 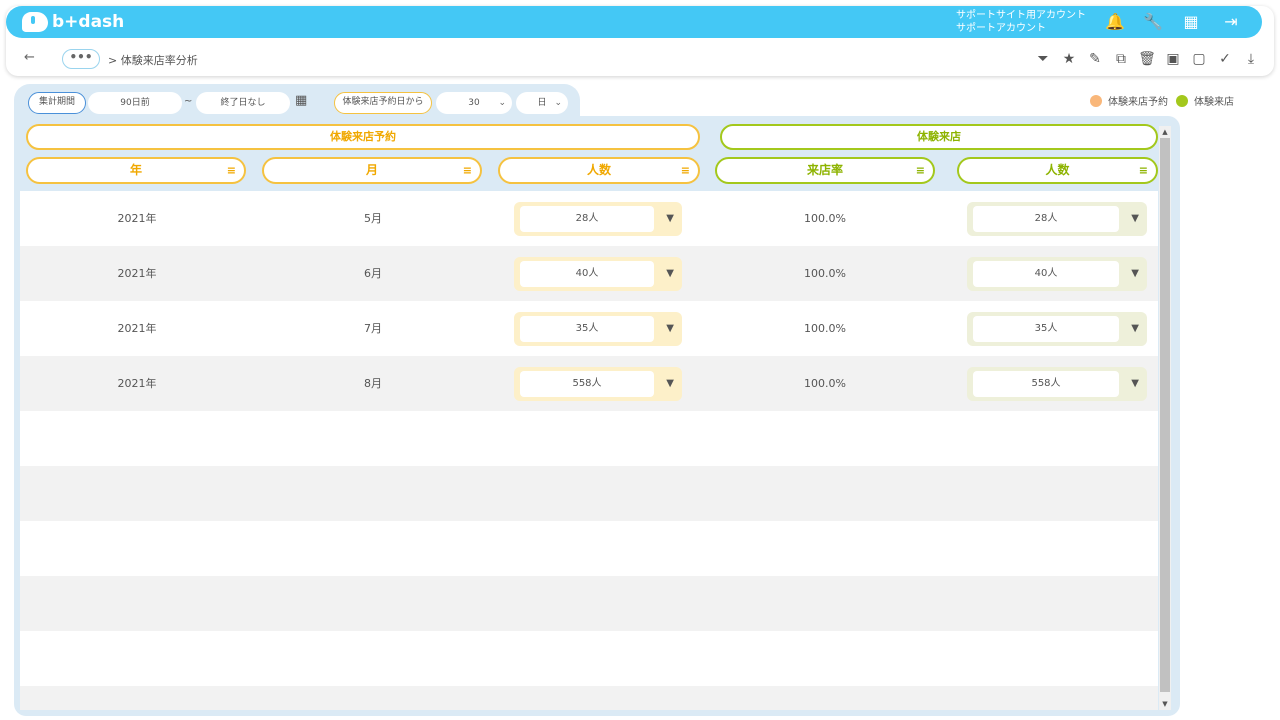 I want to click on column-month-label: 月, so click(x=371, y=170).